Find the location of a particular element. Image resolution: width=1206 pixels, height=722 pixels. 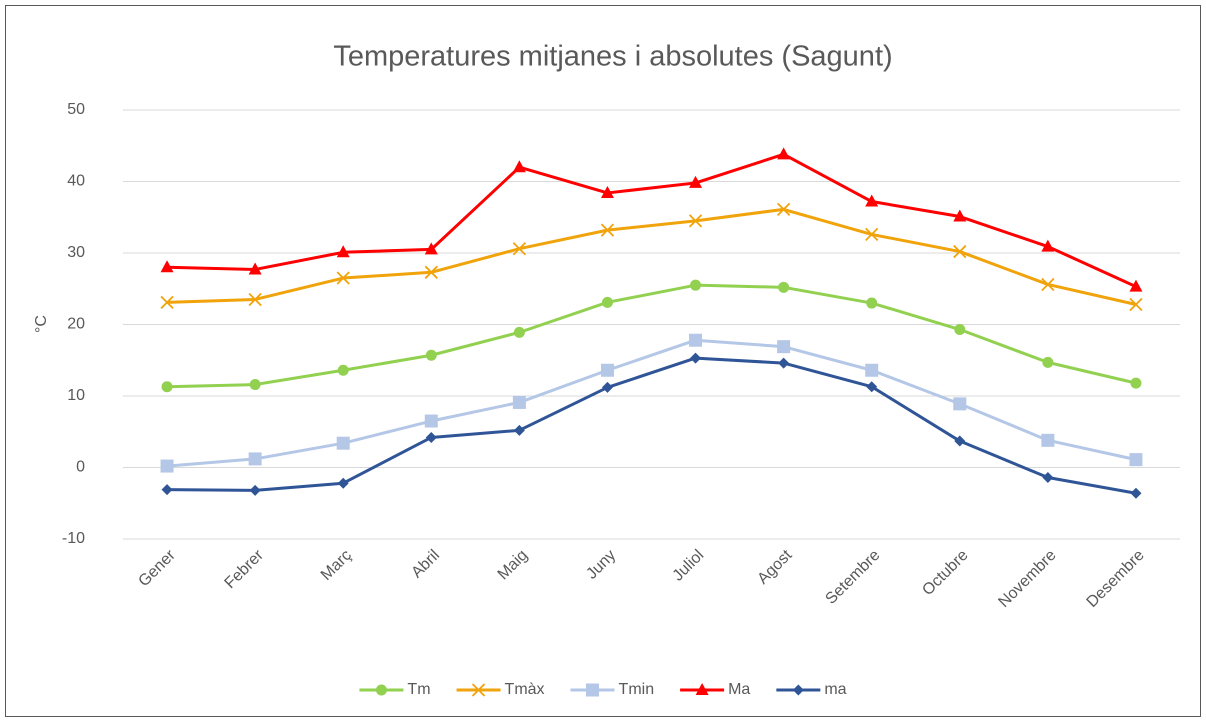

y-axis-label: °C is located at coordinates (41, 324).